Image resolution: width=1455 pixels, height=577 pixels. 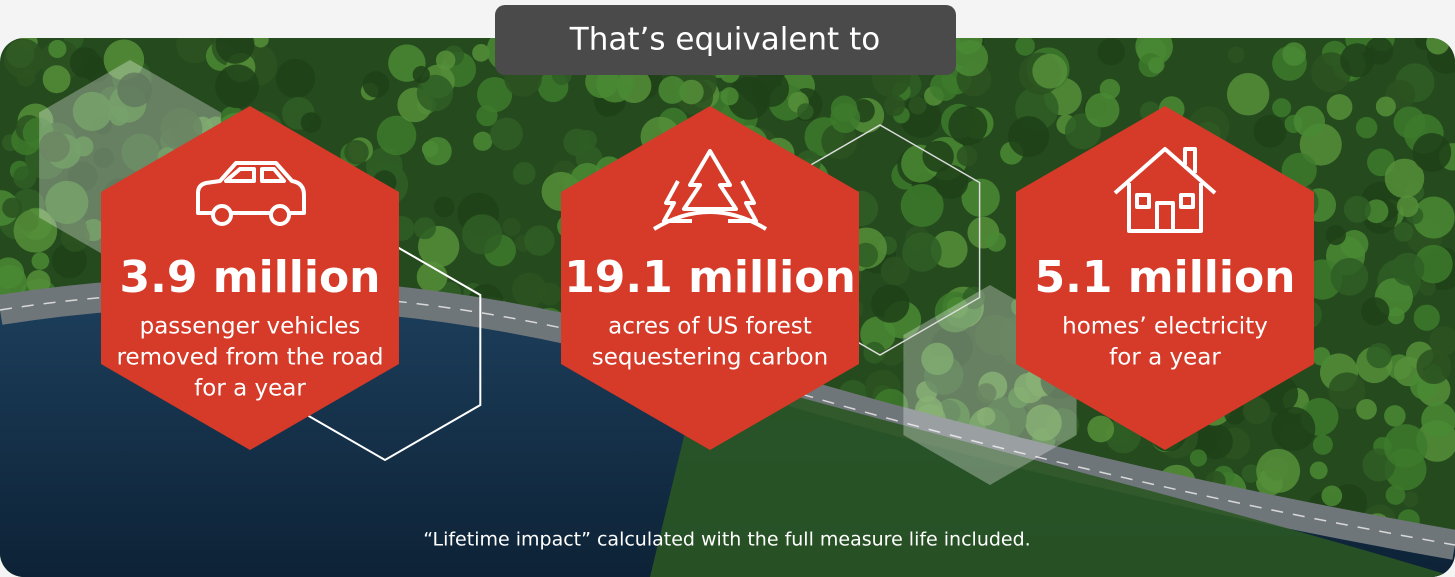 What do you see at coordinates (724, 40) in the screenshot?
I see `header-title: That’s equivalent to` at bounding box center [724, 40].